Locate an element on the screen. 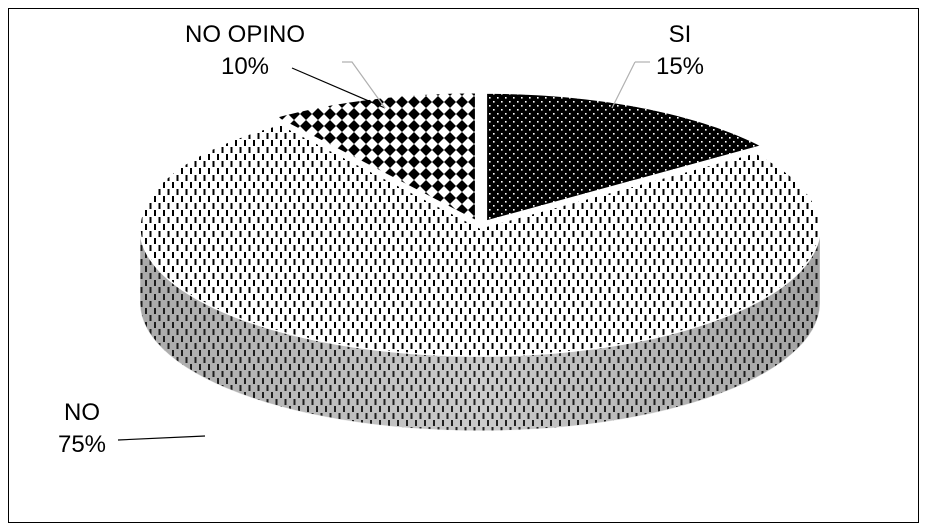 The height and width of the screenshot is (531, 927). leader-line-si is located at coordinates (623, 85).